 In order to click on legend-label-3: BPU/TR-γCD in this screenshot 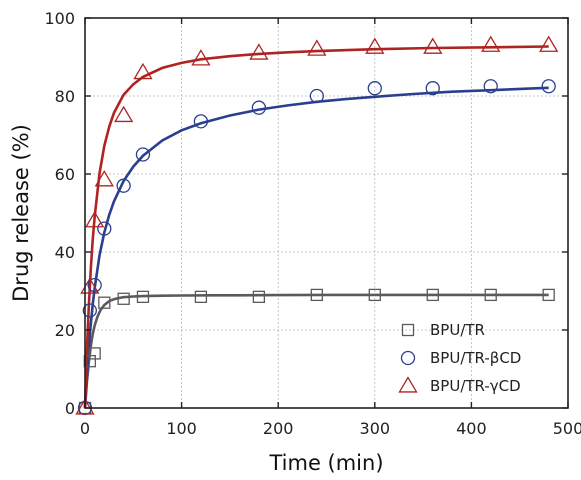, I will do `click(475, 386)`.